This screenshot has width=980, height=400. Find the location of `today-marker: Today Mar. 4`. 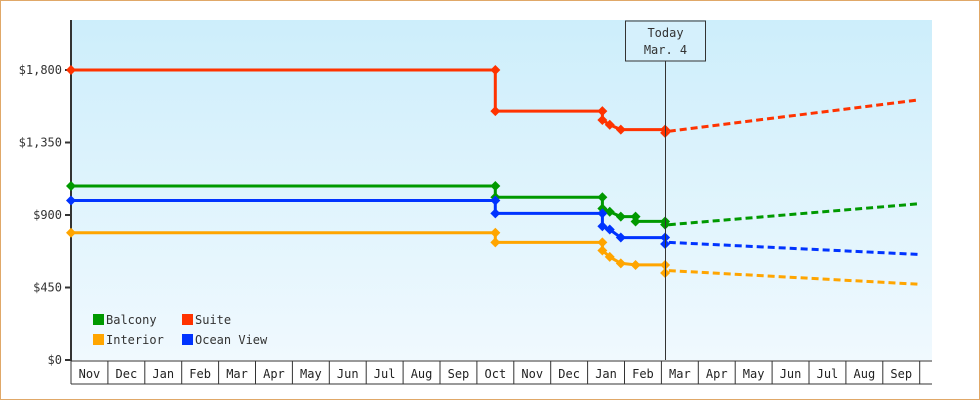

today-marker: Today Mar. 4 is located at coordinates (665, 190).